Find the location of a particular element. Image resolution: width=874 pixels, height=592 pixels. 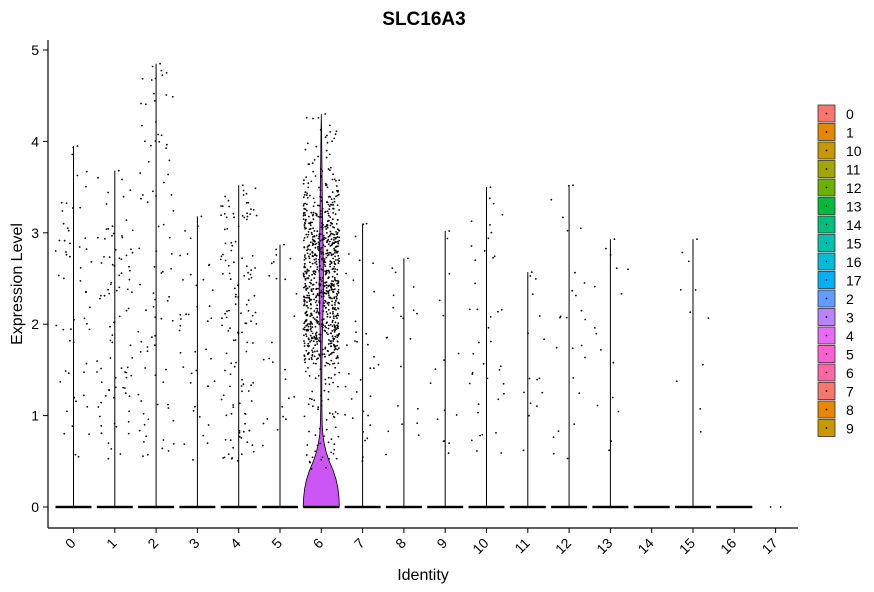

legend-item: 0 is located at coordinates (835, 113).